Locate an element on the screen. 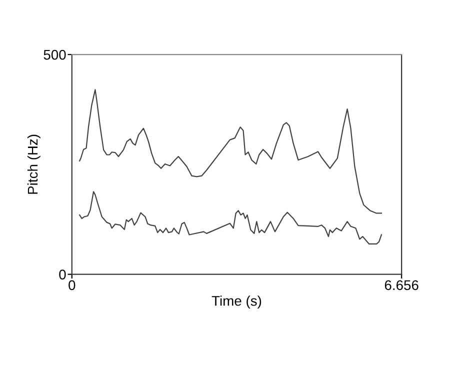  line-series is located at coordinates (230, 218).